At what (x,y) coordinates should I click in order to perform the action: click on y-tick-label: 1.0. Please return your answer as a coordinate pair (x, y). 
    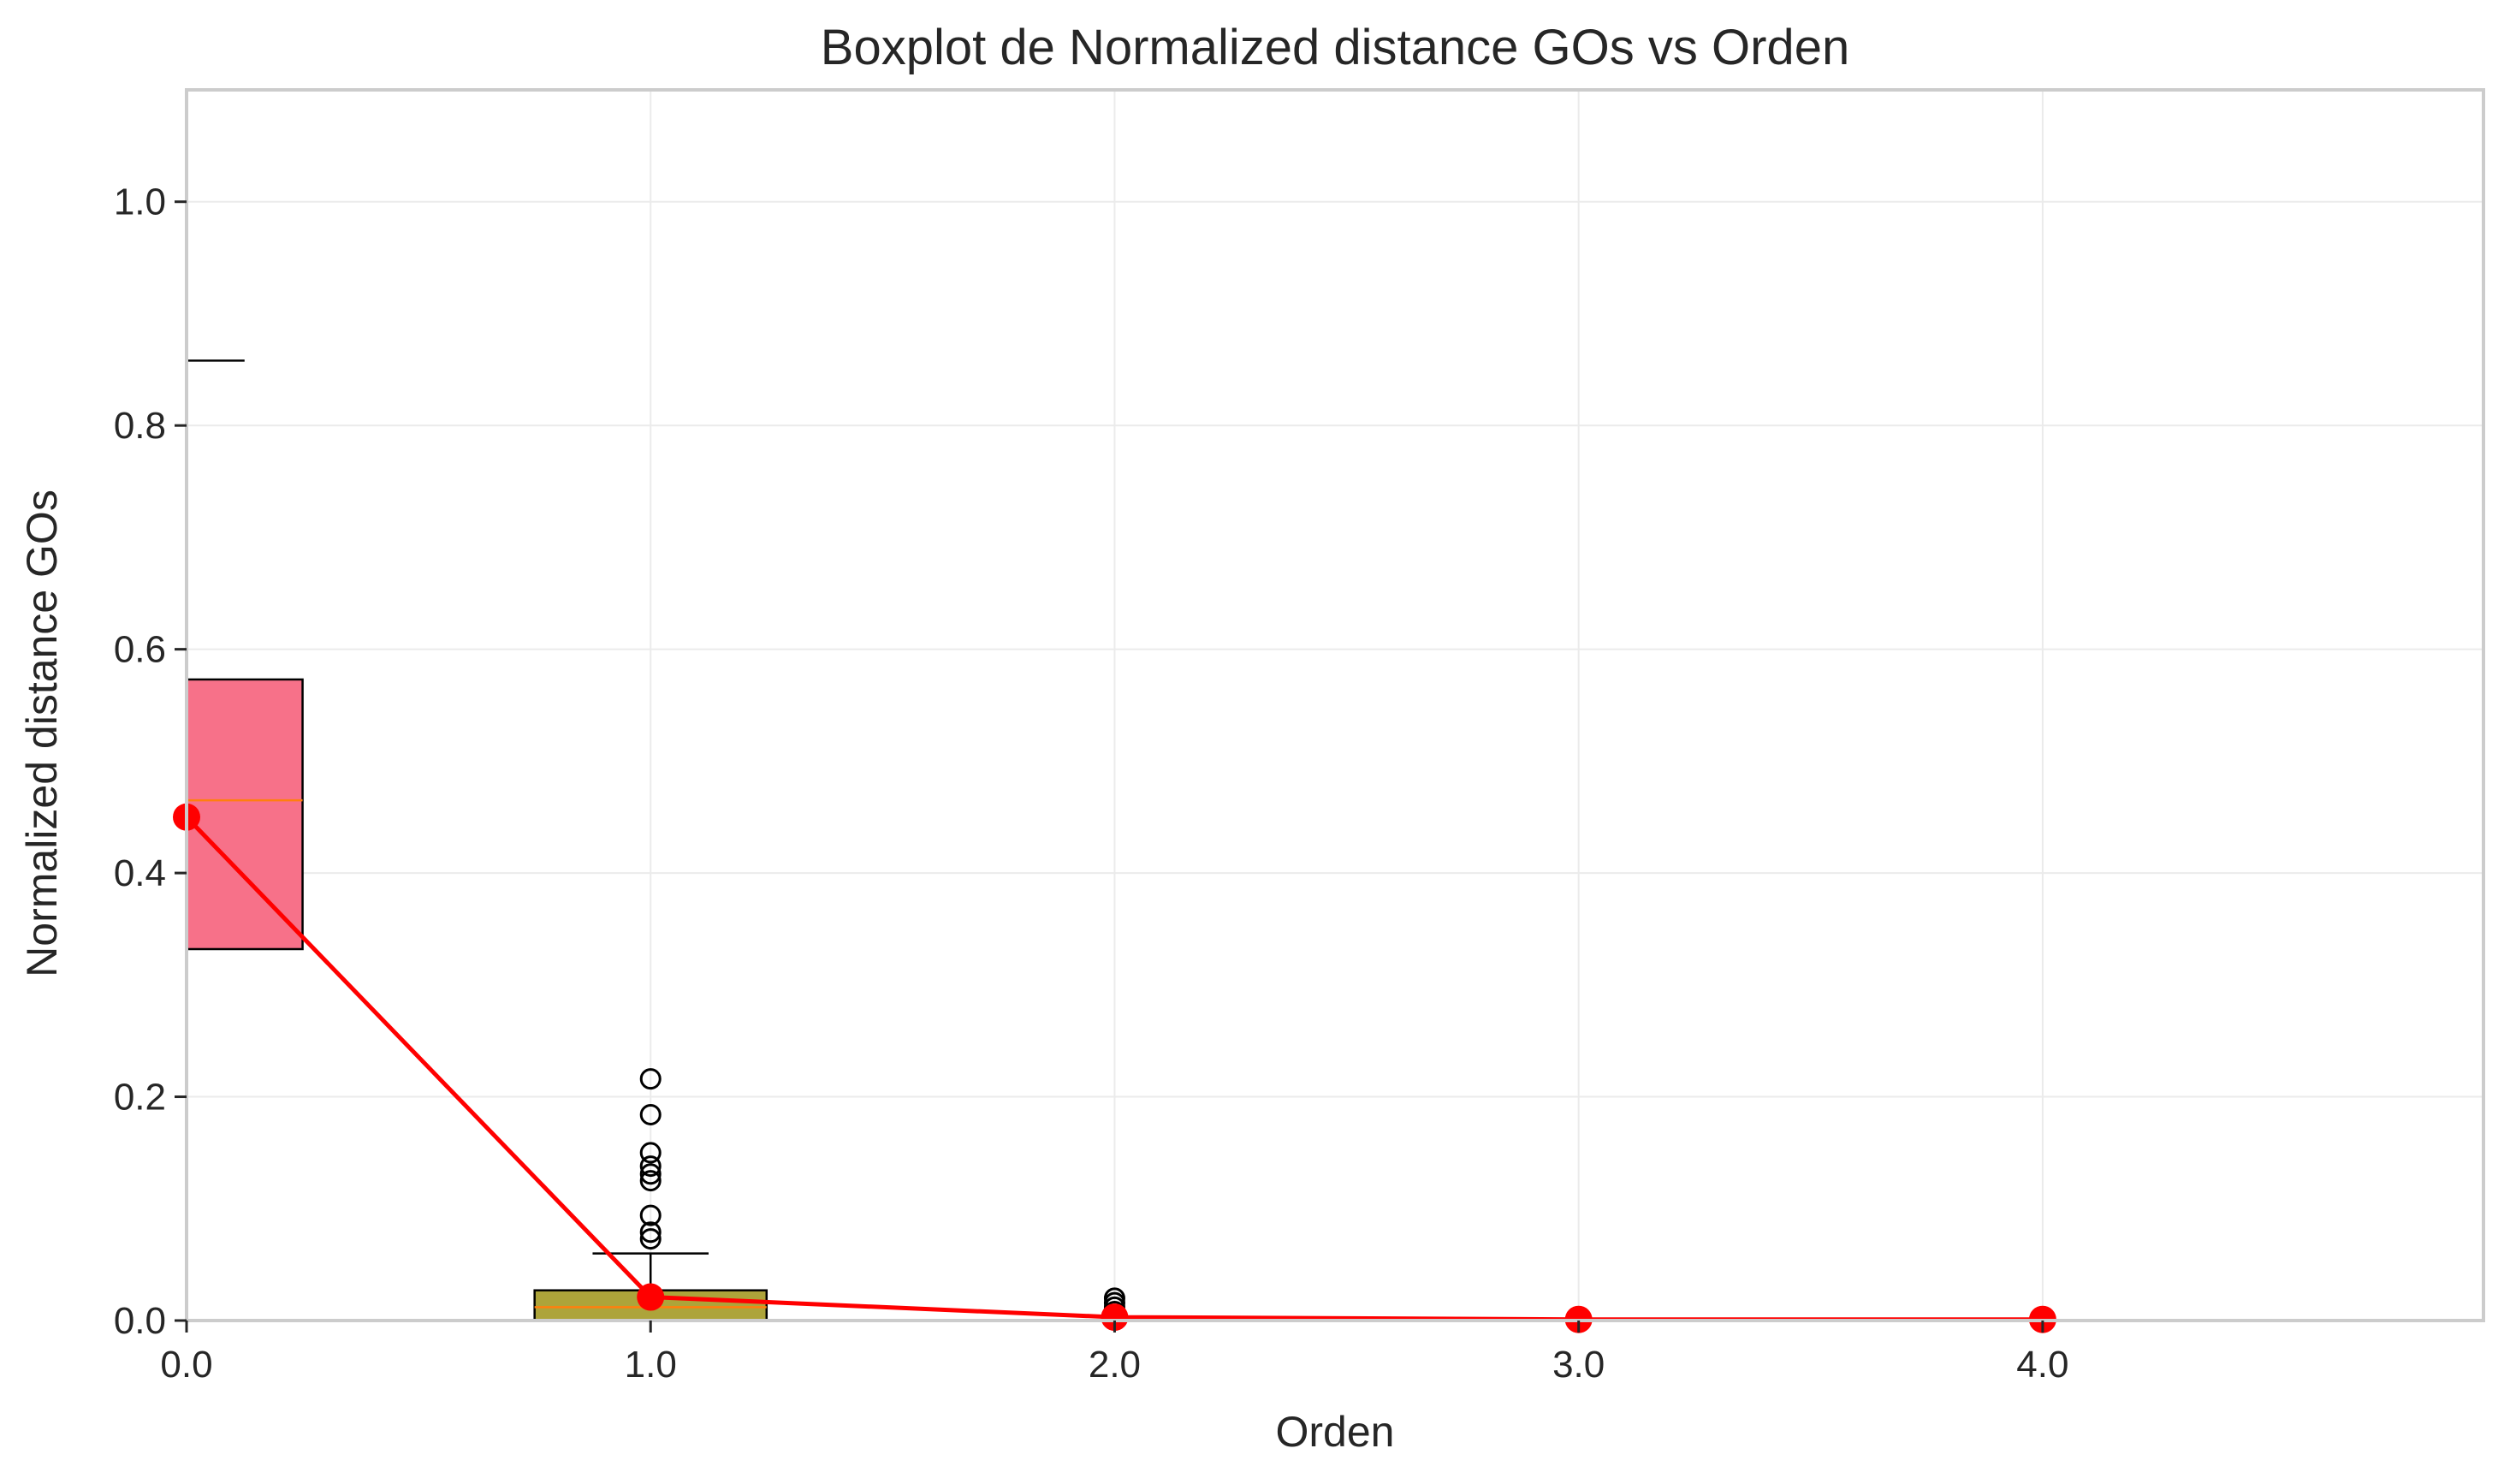
    Looking at the image, I should click on (140, 202).